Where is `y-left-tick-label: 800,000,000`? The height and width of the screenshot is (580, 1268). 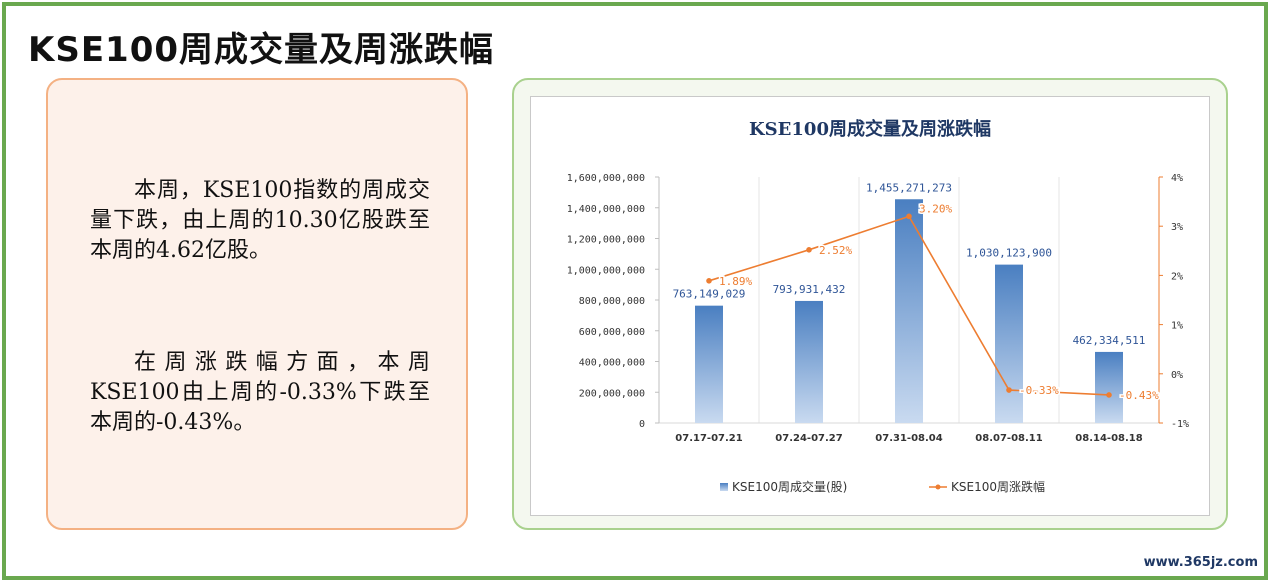 y-left-tick-label: 800,000,000 is located at coordinates (612, 301).